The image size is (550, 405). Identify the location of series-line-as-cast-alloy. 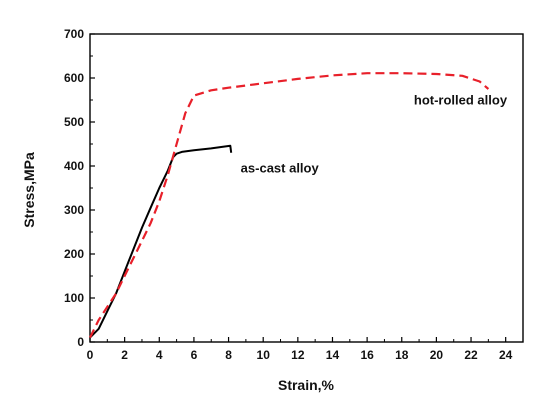
(161, 241).